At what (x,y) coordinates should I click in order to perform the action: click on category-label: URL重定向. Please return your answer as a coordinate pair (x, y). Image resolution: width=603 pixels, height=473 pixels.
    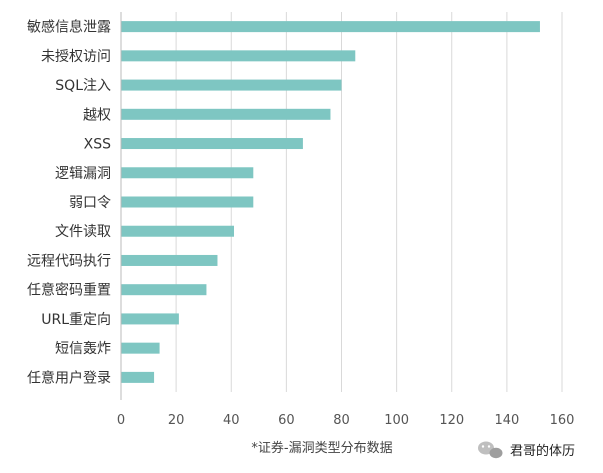
    Looking at the image, I should click on (76, 320).